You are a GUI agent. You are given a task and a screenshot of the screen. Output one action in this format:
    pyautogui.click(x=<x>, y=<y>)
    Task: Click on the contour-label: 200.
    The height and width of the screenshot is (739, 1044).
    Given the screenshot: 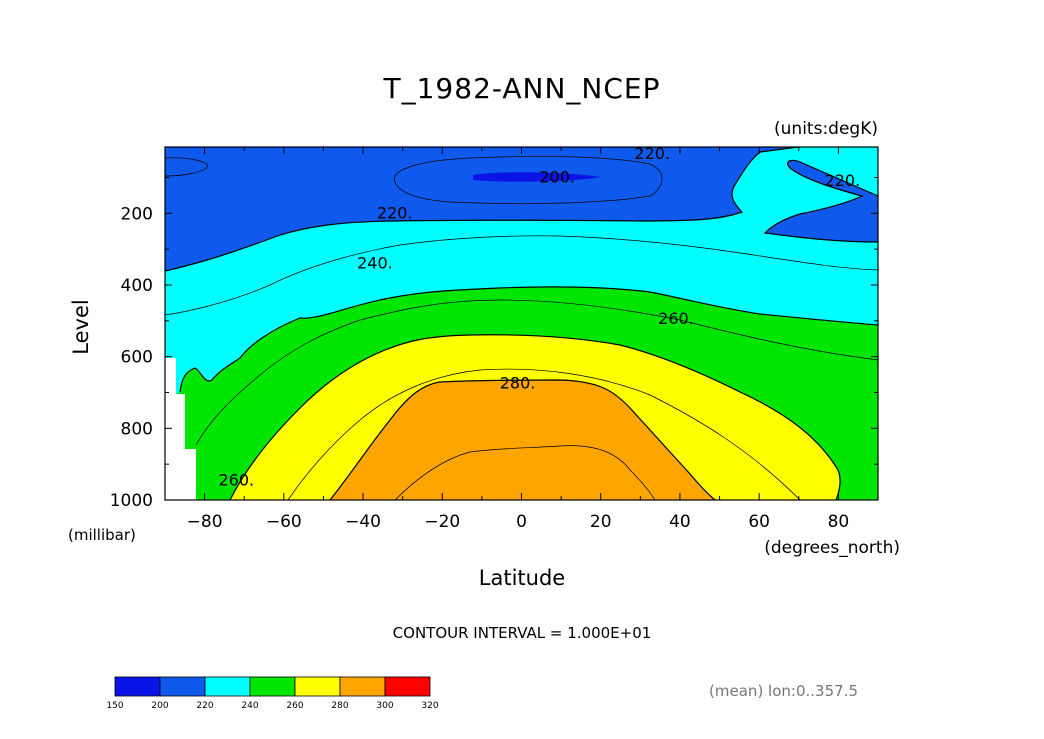 What is the action you would take?
    pyautogui.click(x=557, y=176)
    